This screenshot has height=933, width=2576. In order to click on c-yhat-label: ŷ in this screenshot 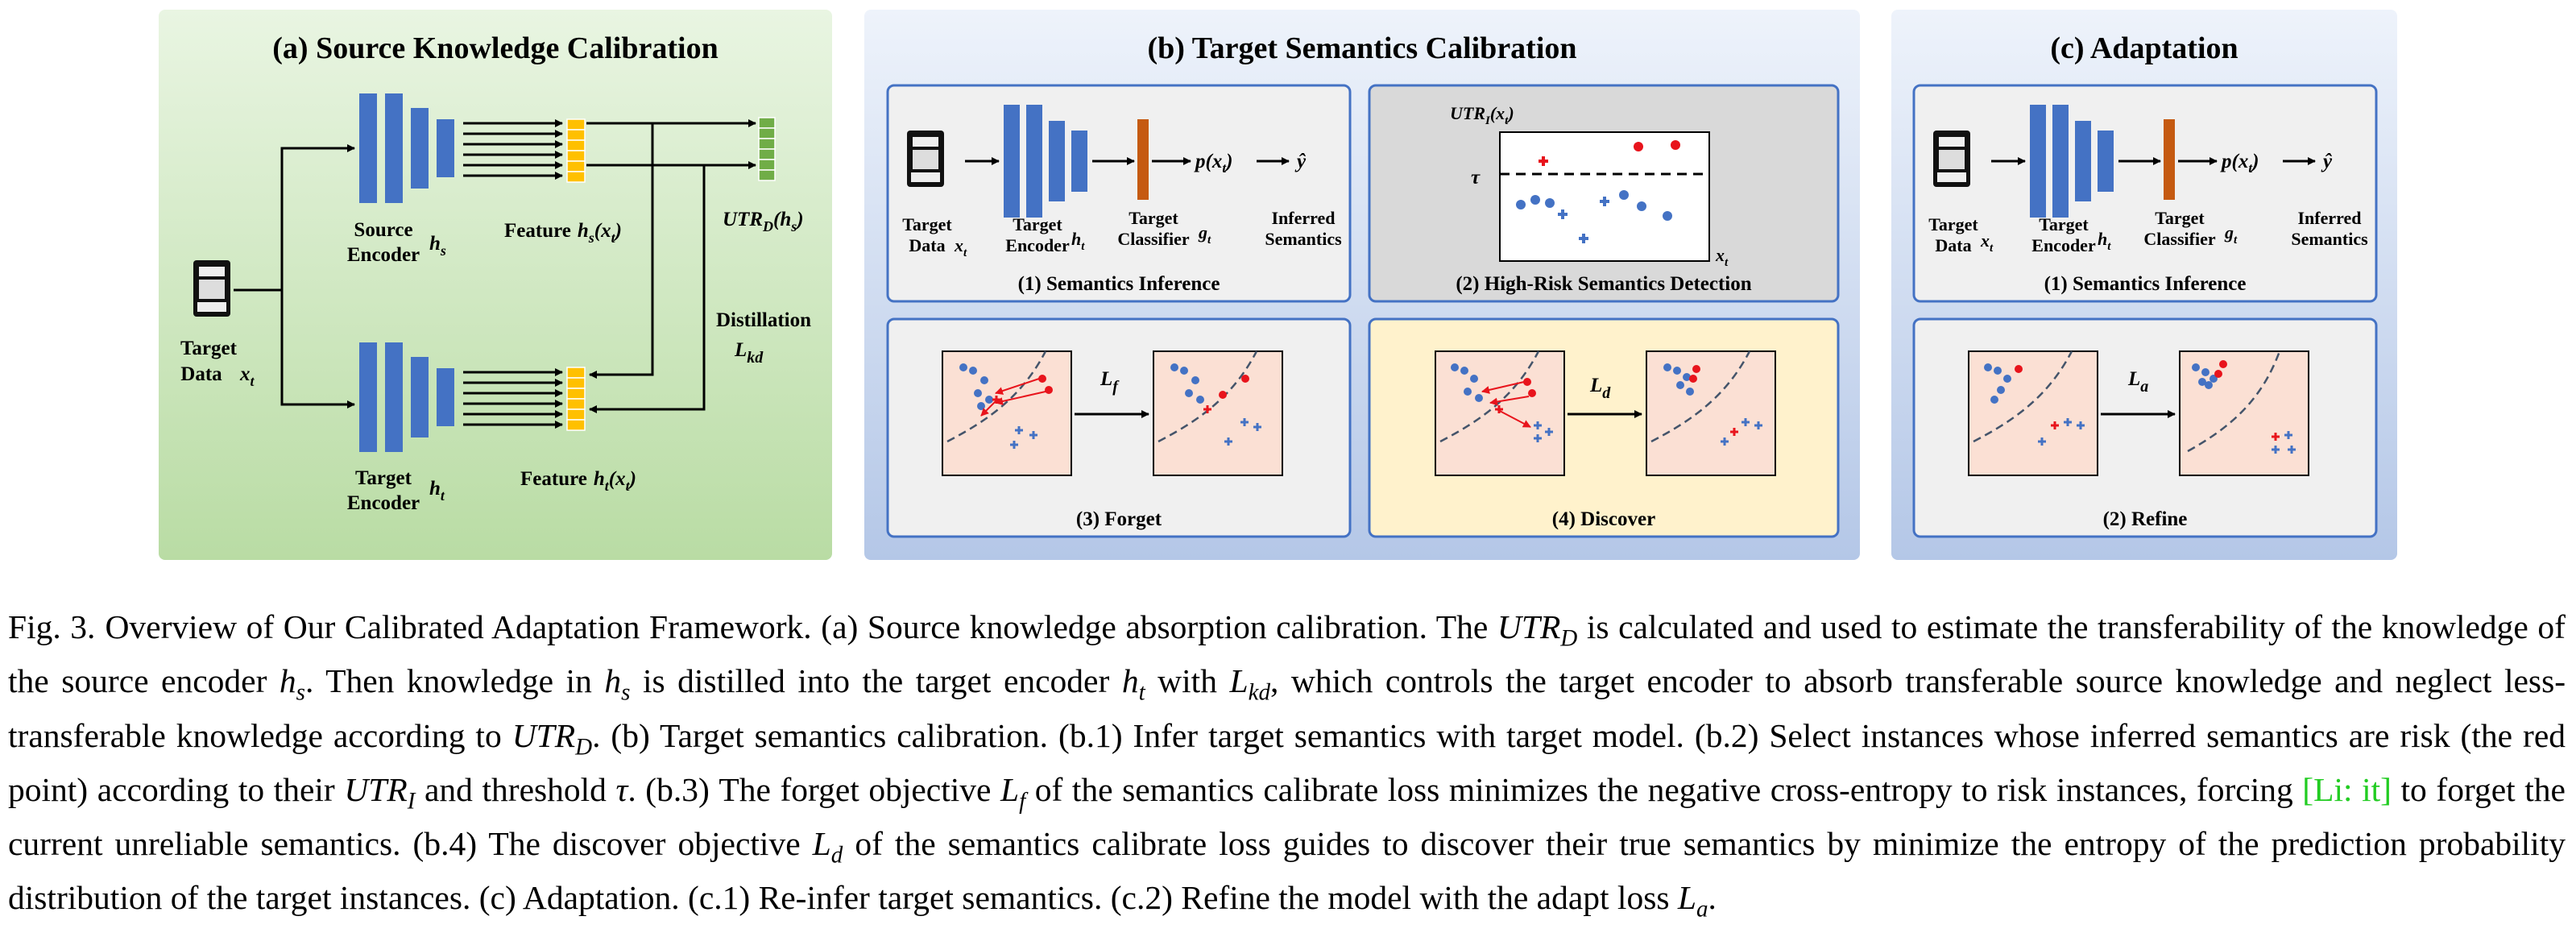, I will do `click(2327, 161)`.